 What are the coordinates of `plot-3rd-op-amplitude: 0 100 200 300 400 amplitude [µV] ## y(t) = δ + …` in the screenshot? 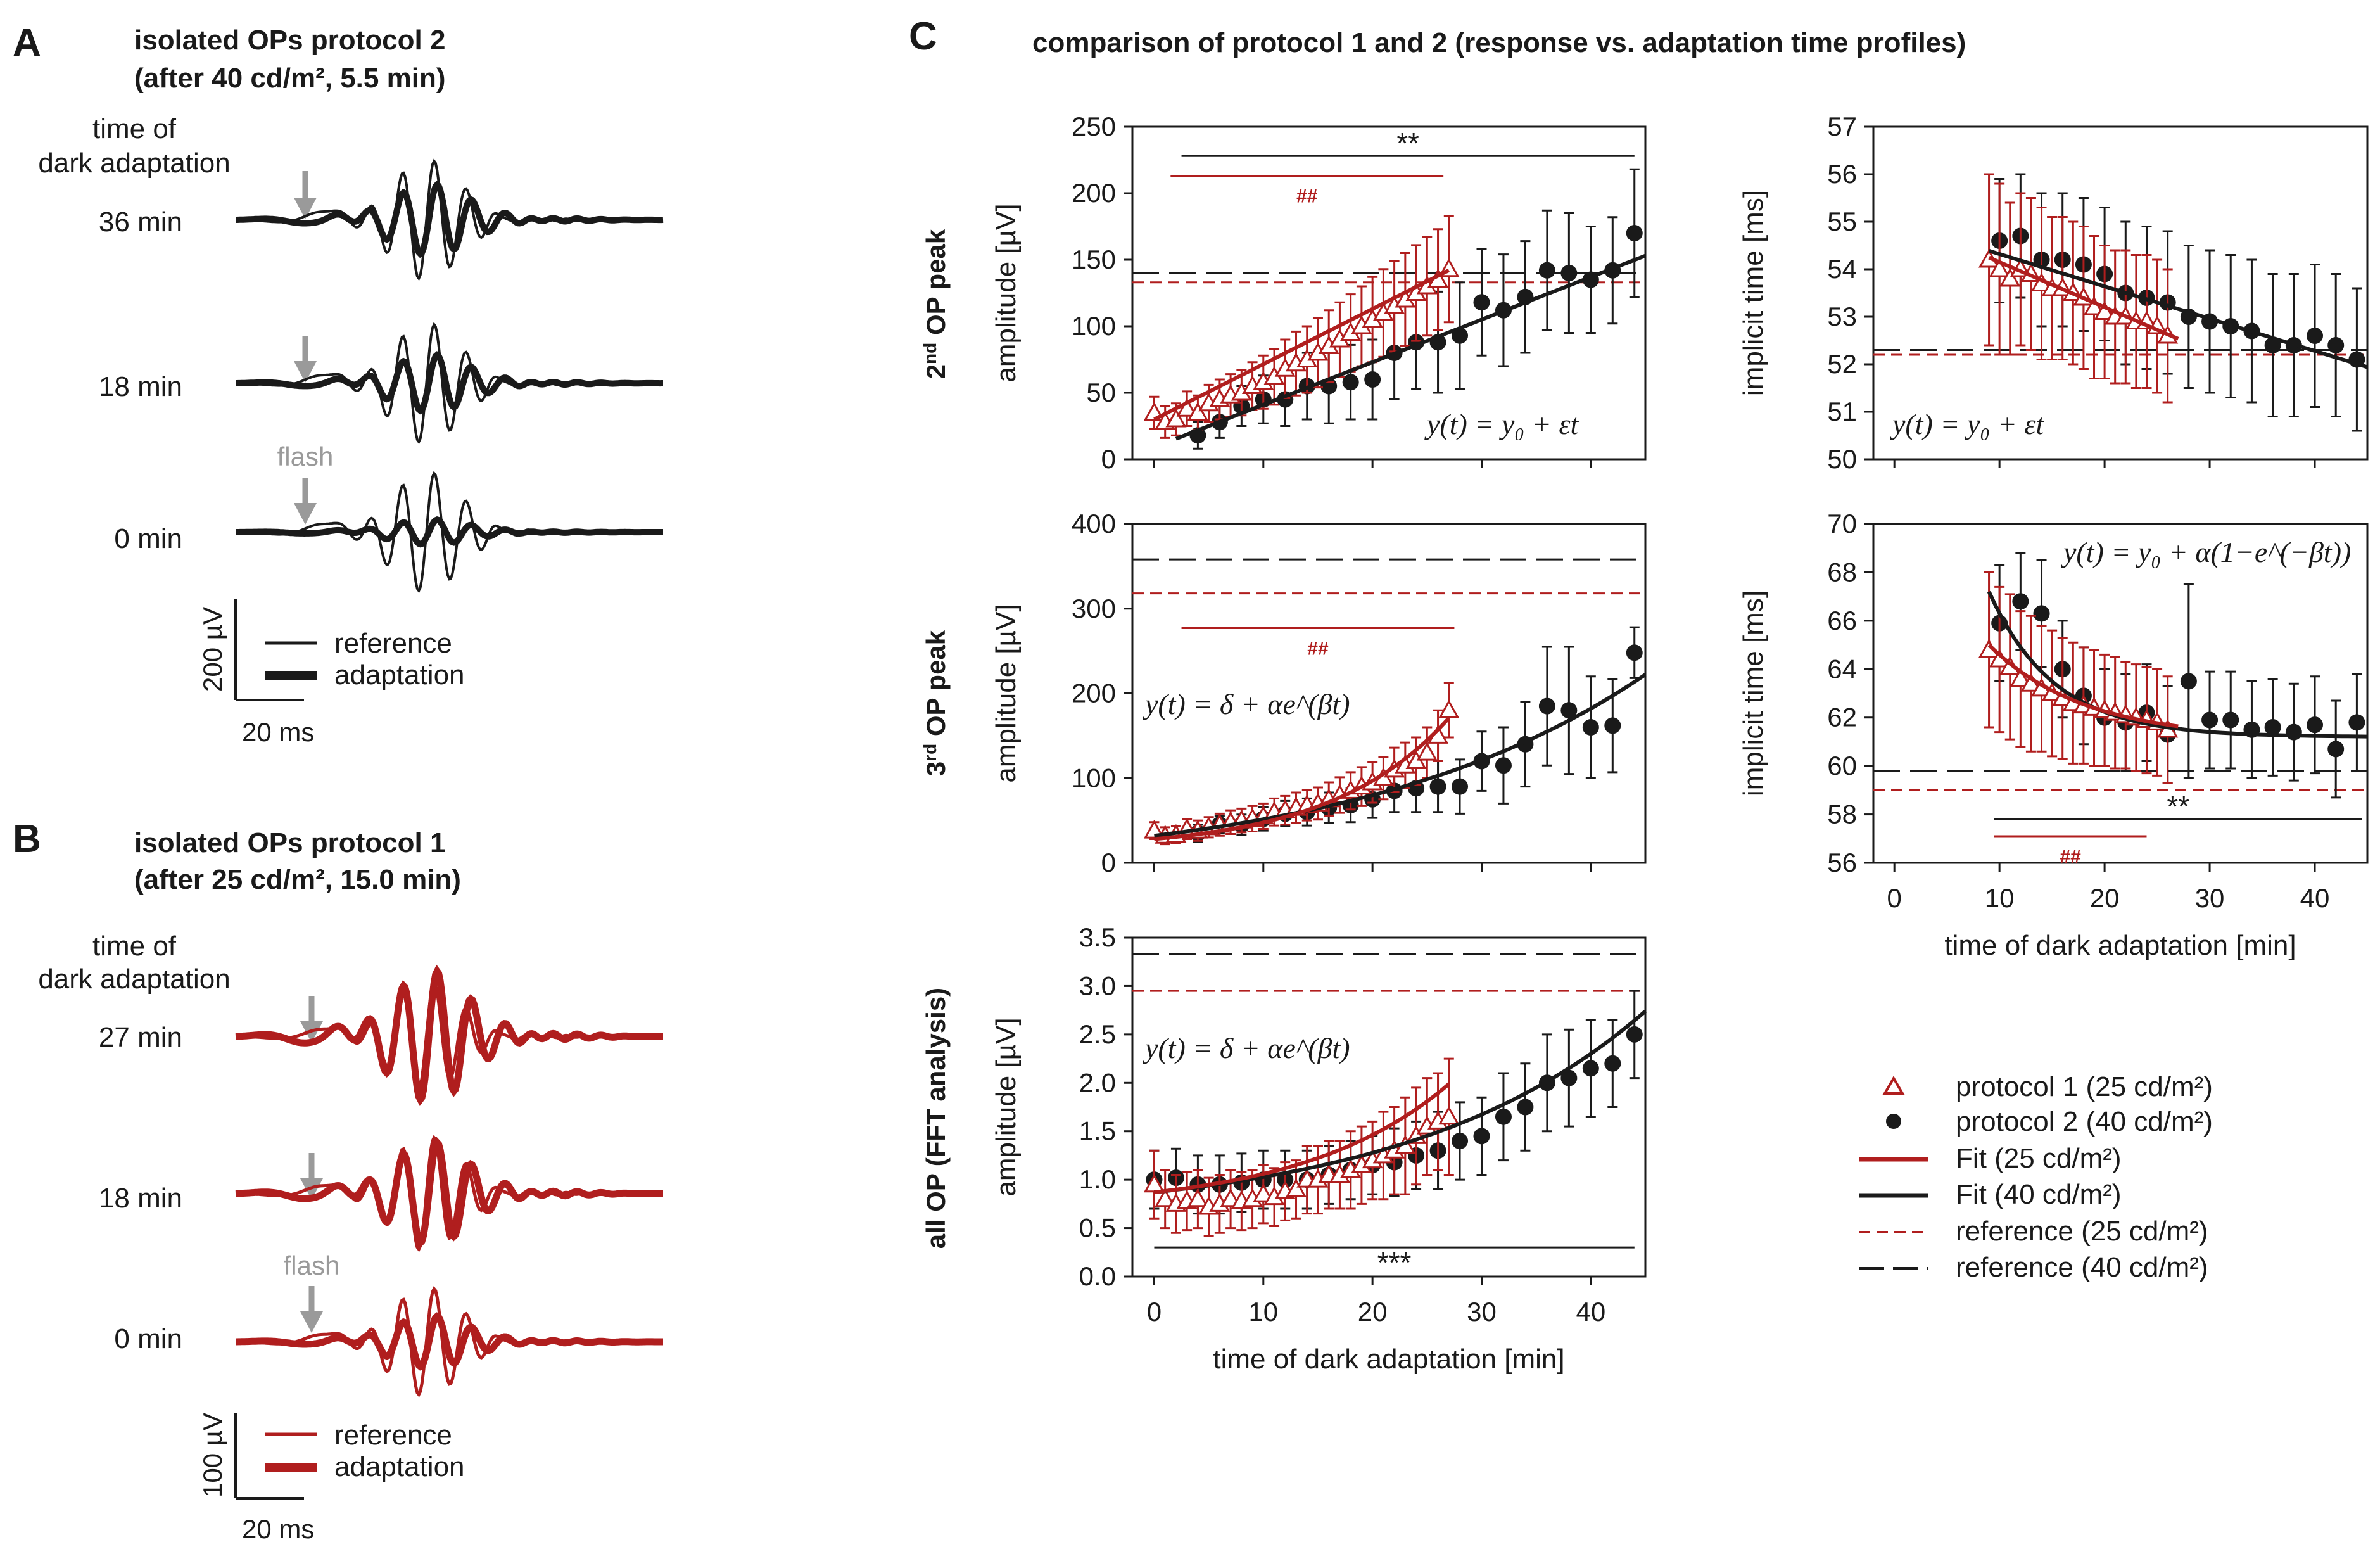 It's located at (1319, 693).